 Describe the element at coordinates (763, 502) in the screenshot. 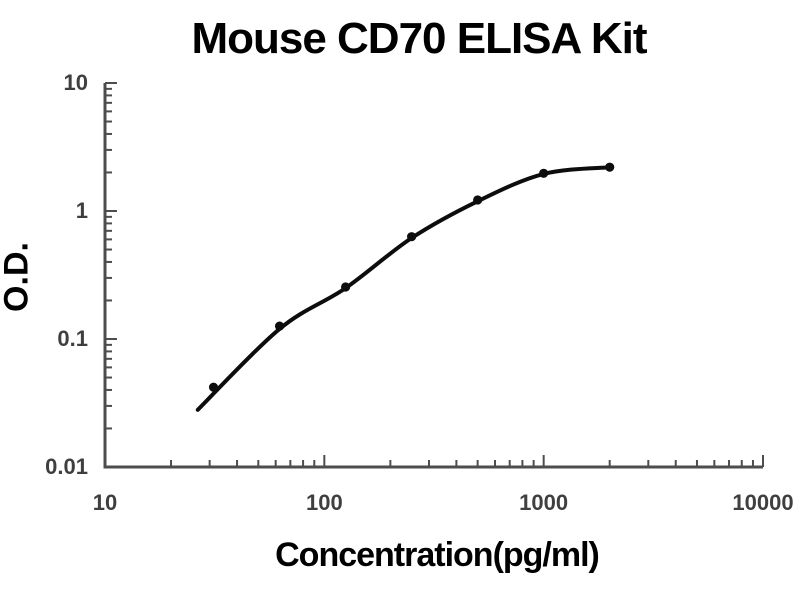

I see `x-tick-label: 10000` at that location.